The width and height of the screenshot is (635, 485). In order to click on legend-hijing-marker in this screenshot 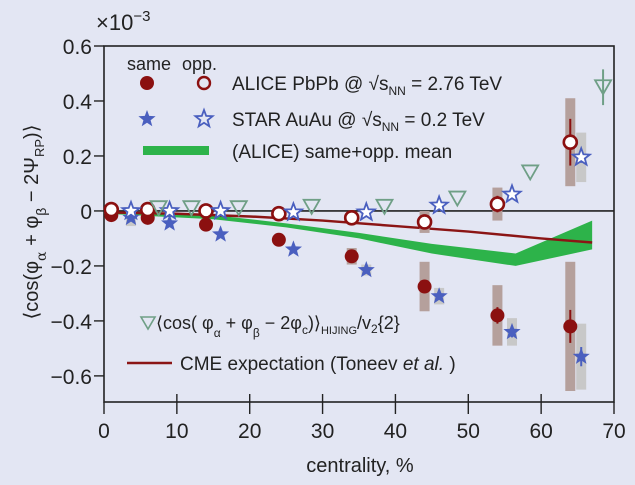, I will do `click(148, 323)`.